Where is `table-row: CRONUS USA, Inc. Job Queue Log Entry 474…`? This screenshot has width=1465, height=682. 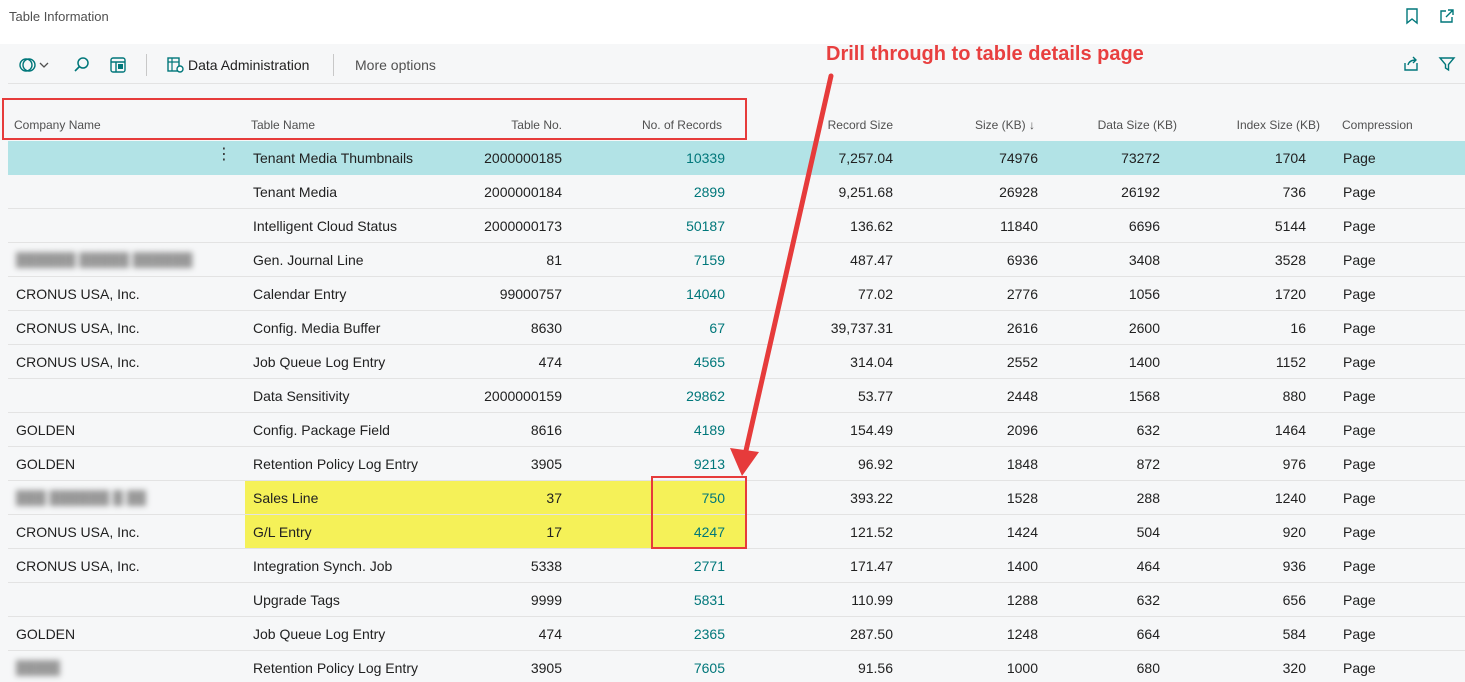
table-row: CRONUS USA, Inc. Job Queue Log Entry 474… is located at coordinates (736, 362).